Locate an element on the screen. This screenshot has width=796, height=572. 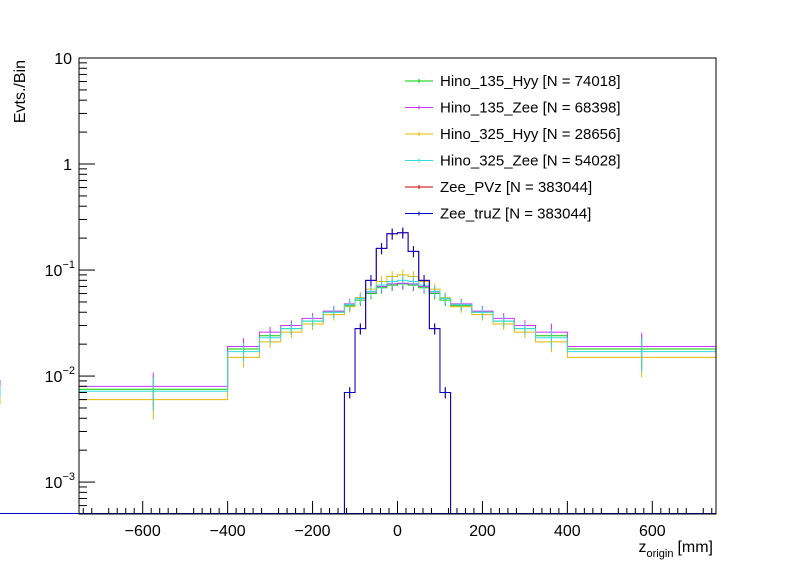
x-tick-label: 200 is located at coordinates (482, 531).